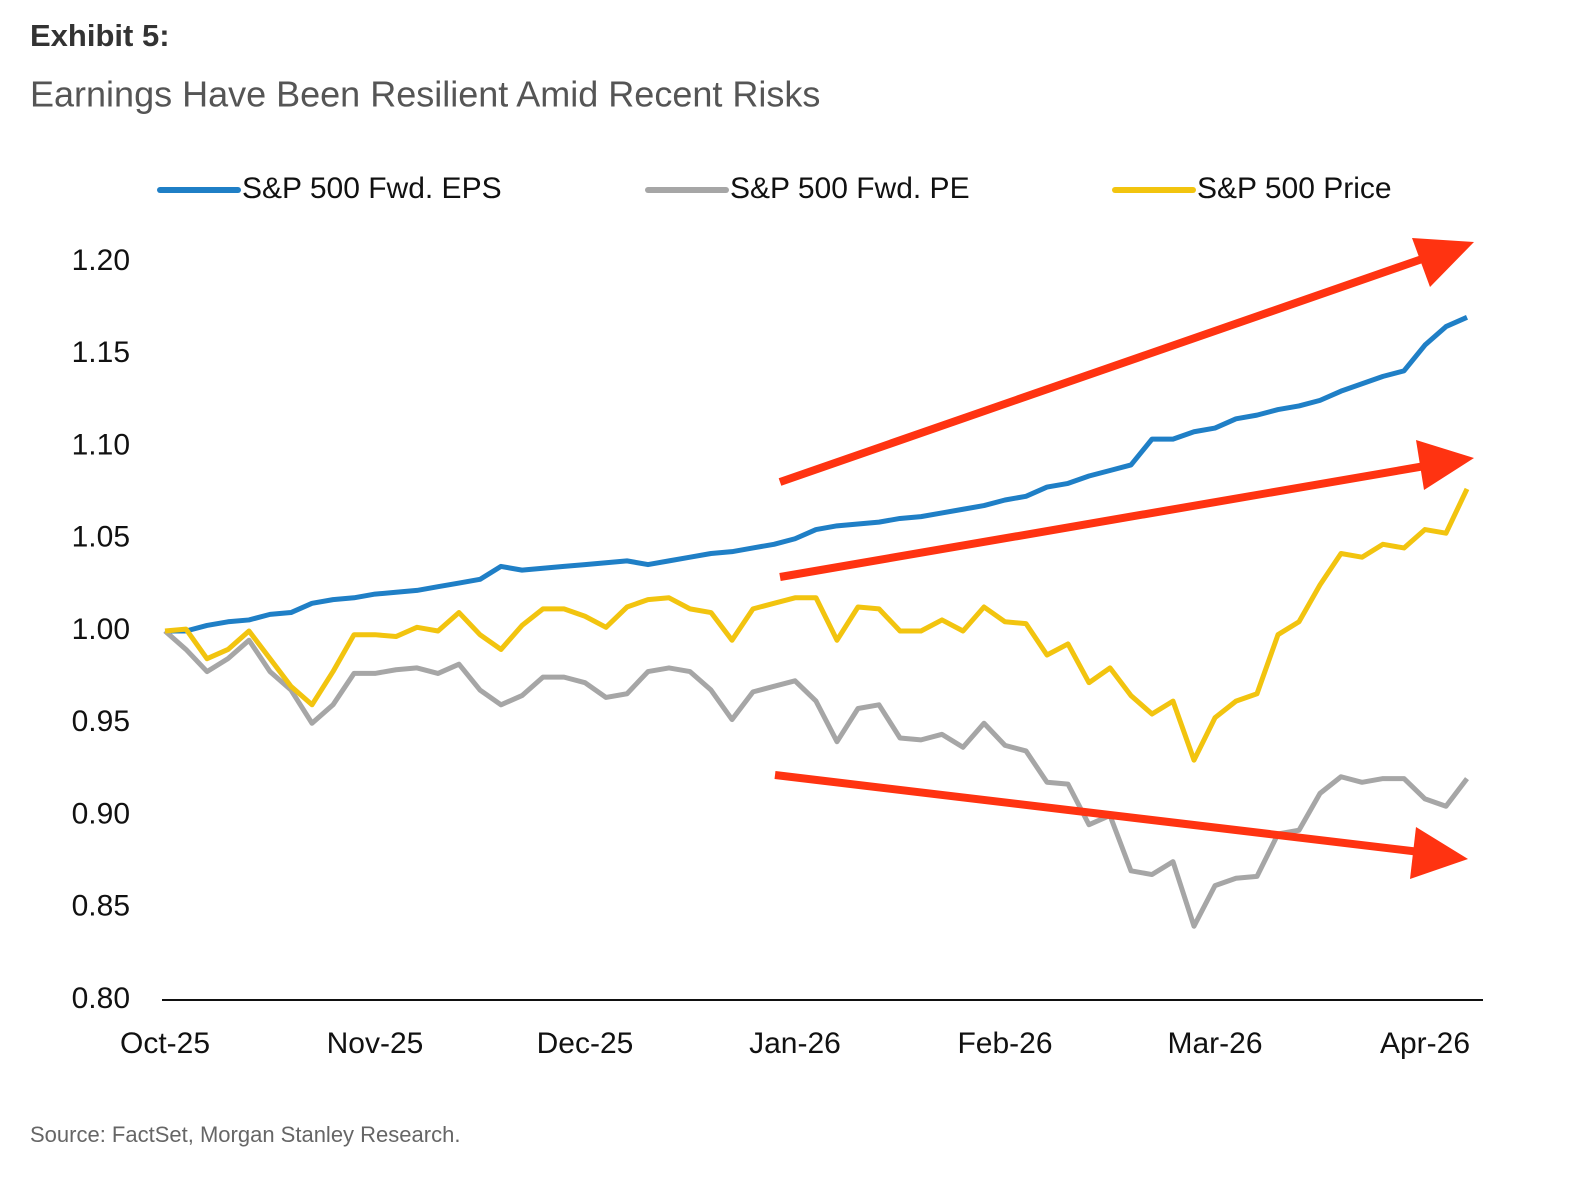  What do you see at coordinates (372, 188) in the screenshot?
I see `legend-label: S&P 500 Fwd. EPS` at bounding box center [372, 188].